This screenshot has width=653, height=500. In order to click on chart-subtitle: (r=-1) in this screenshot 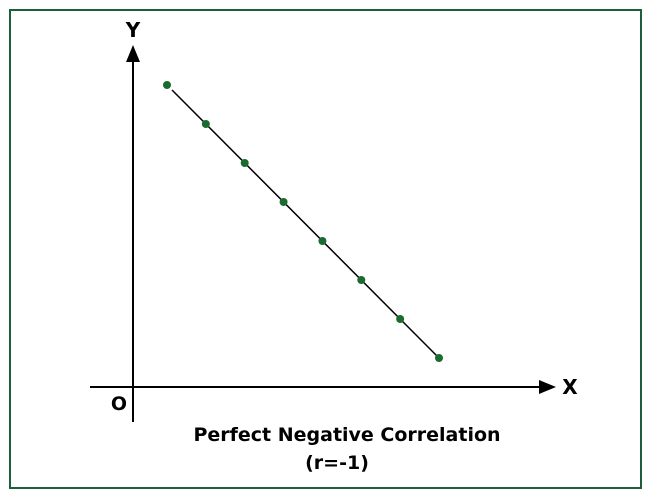, I will do `click(337, 463)`.